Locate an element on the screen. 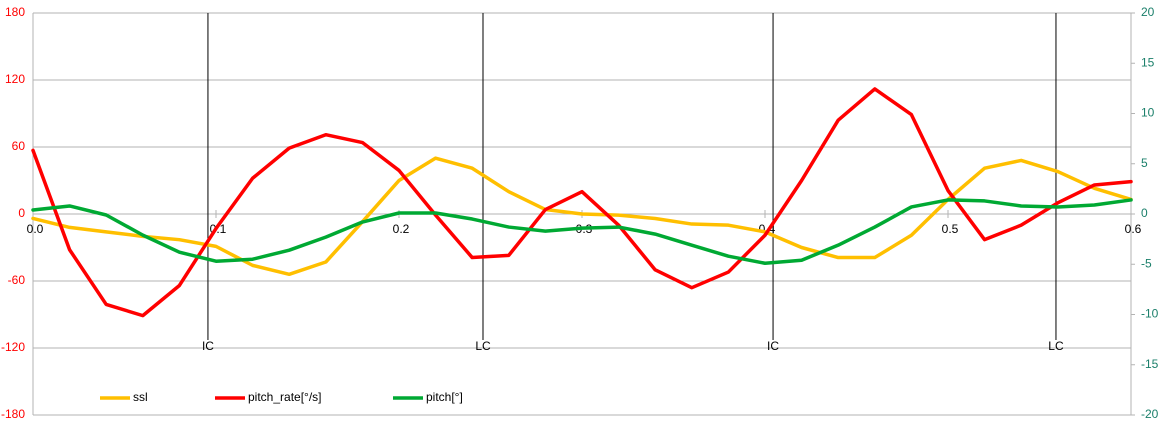 This screenshot has height=430, width=1163. x-tick-label: 0.5 is located at coordinates (950, 229).